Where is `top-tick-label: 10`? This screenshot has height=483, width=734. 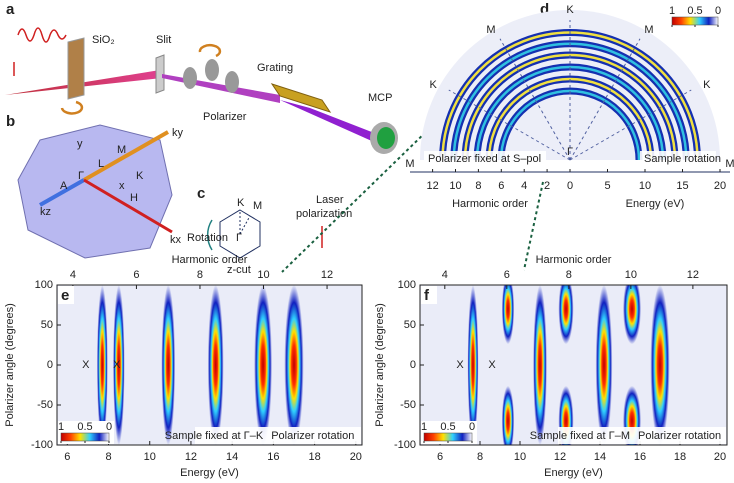 top-tick-label: 10 is located at coordinates (263, 275).